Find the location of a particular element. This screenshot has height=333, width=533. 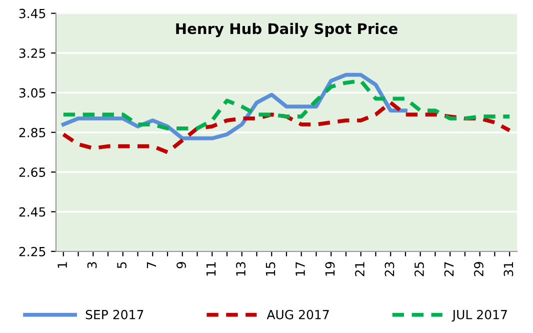

text: Henry Hub Daily Spot Price is located at coordinates (287, 30).